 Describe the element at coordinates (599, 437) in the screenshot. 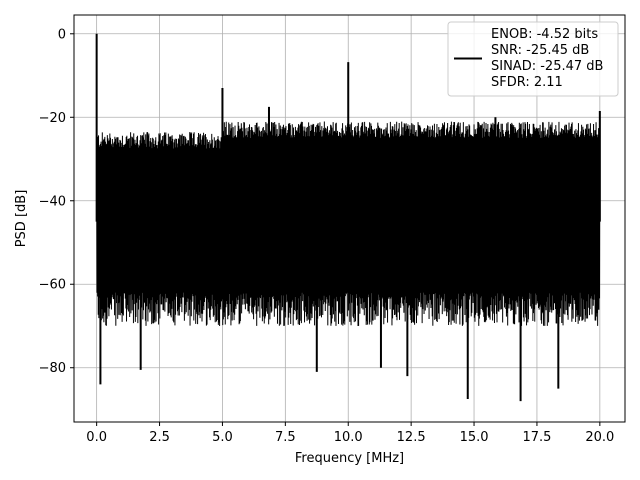

I see `x-tick-label: 20.0` at that location.